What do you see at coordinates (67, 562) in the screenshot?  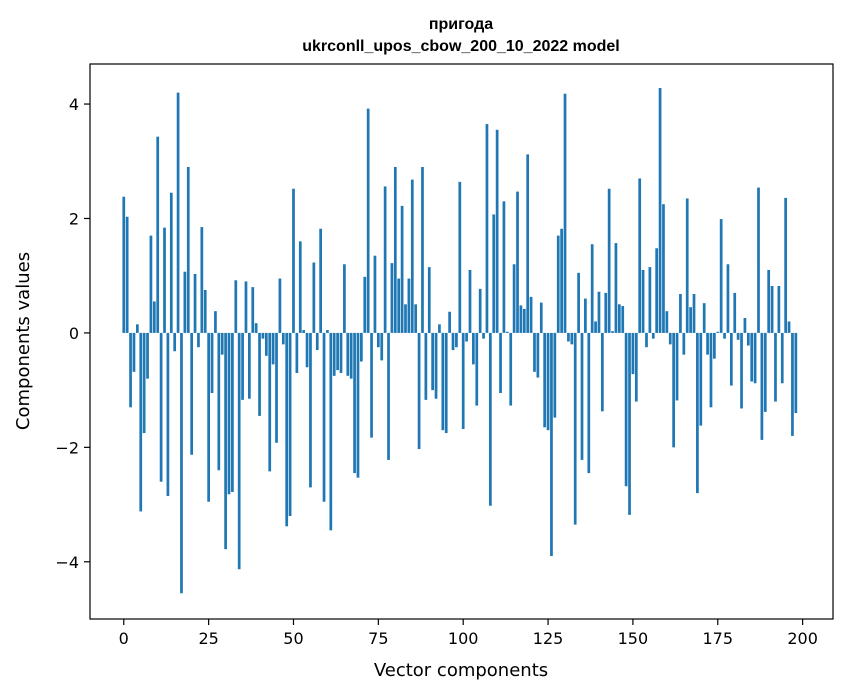 I see `y-tick-label: −4` at bounding box center [67, 562].